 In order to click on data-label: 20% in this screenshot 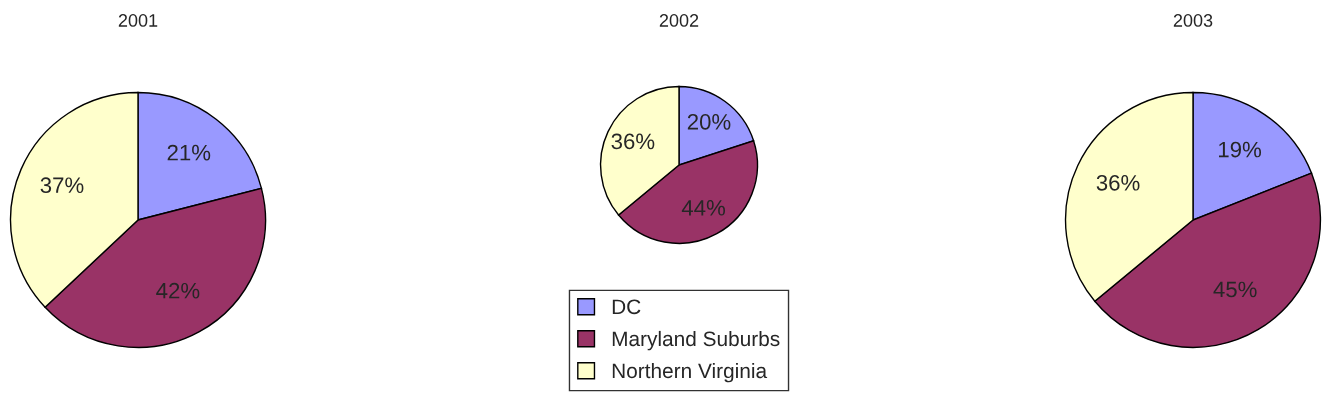, I will do `click(709, 121)`.